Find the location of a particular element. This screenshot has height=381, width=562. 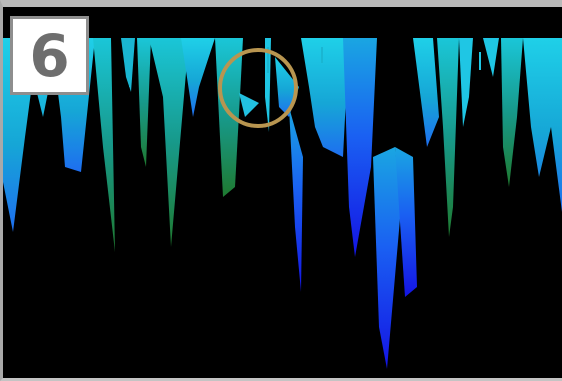

highlight-circle is located at coordinates (258, 88).